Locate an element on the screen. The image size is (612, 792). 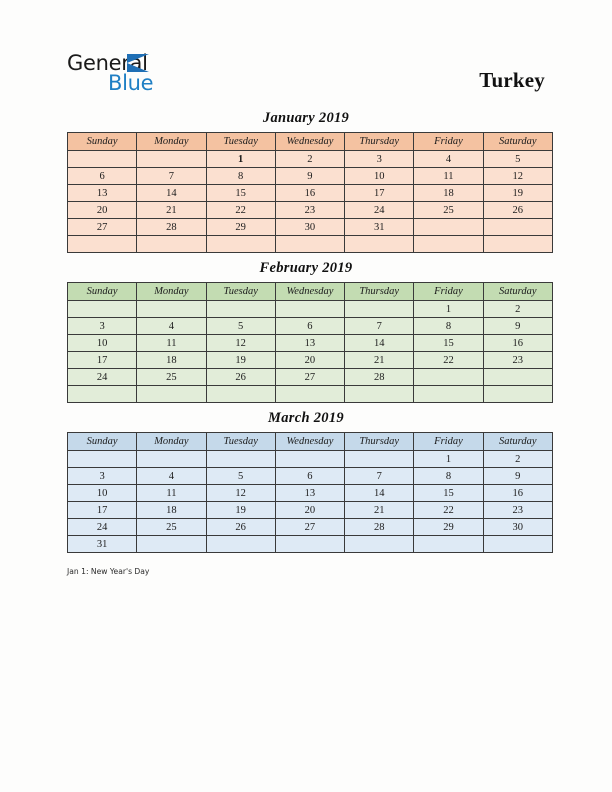
weekday-header-sunday: Sunday is located at coordinates (102, 441).